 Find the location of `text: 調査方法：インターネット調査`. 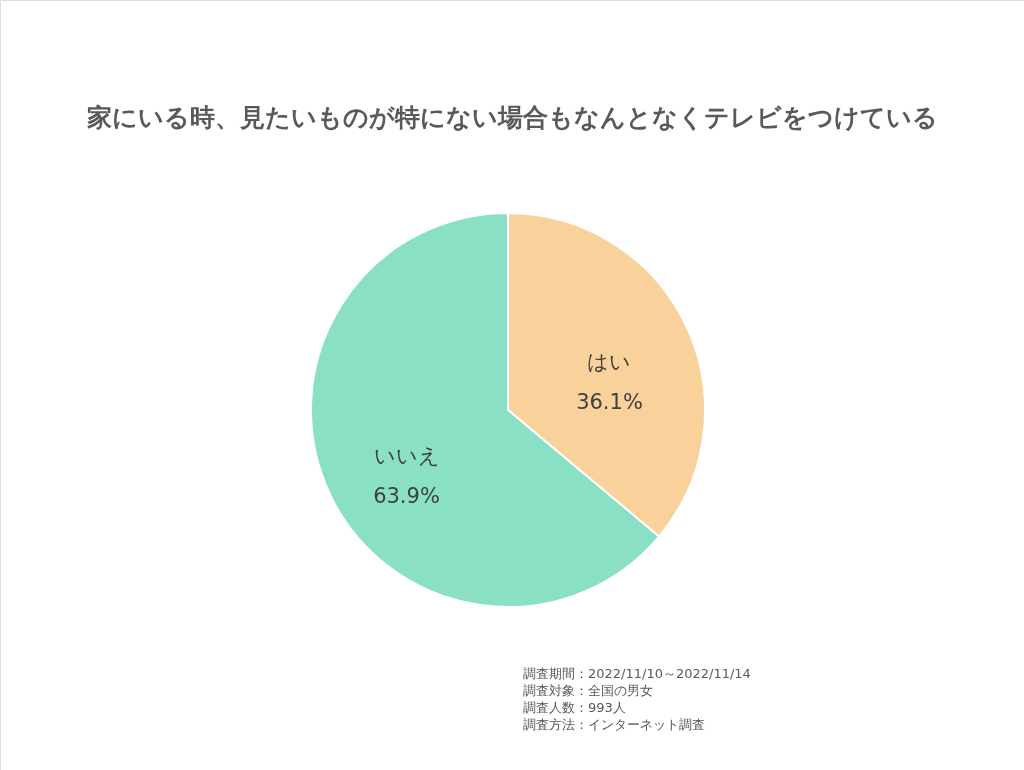

text: 調査方法：インターネット調査 is located at coordinates (614, 724).